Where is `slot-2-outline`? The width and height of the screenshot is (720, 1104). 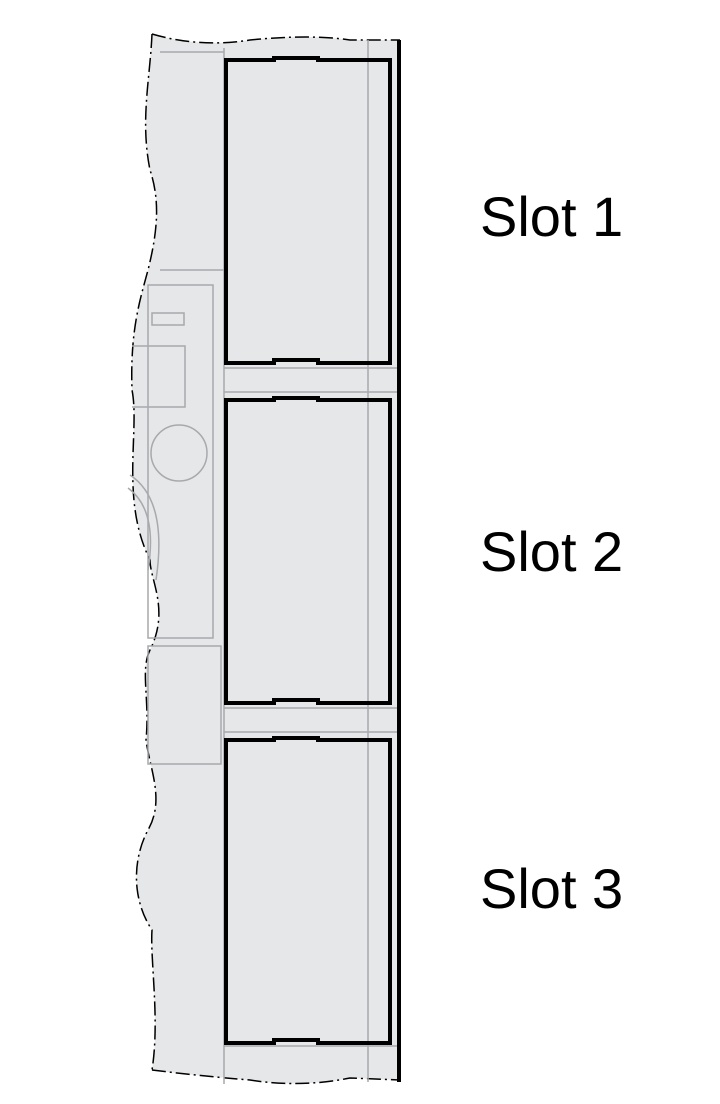
slot-2-outline is located at coordinates (308, 550).